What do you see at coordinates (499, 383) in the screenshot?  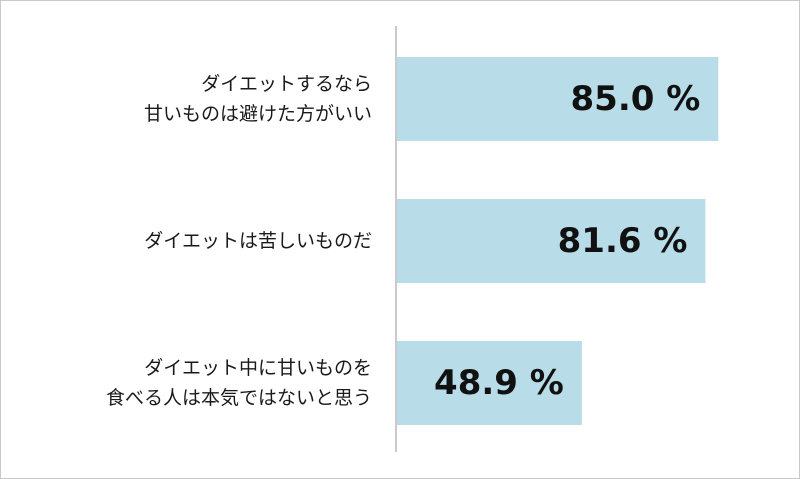 I see `value-label-3: 48.9 %` at bounding box center [499, 383].